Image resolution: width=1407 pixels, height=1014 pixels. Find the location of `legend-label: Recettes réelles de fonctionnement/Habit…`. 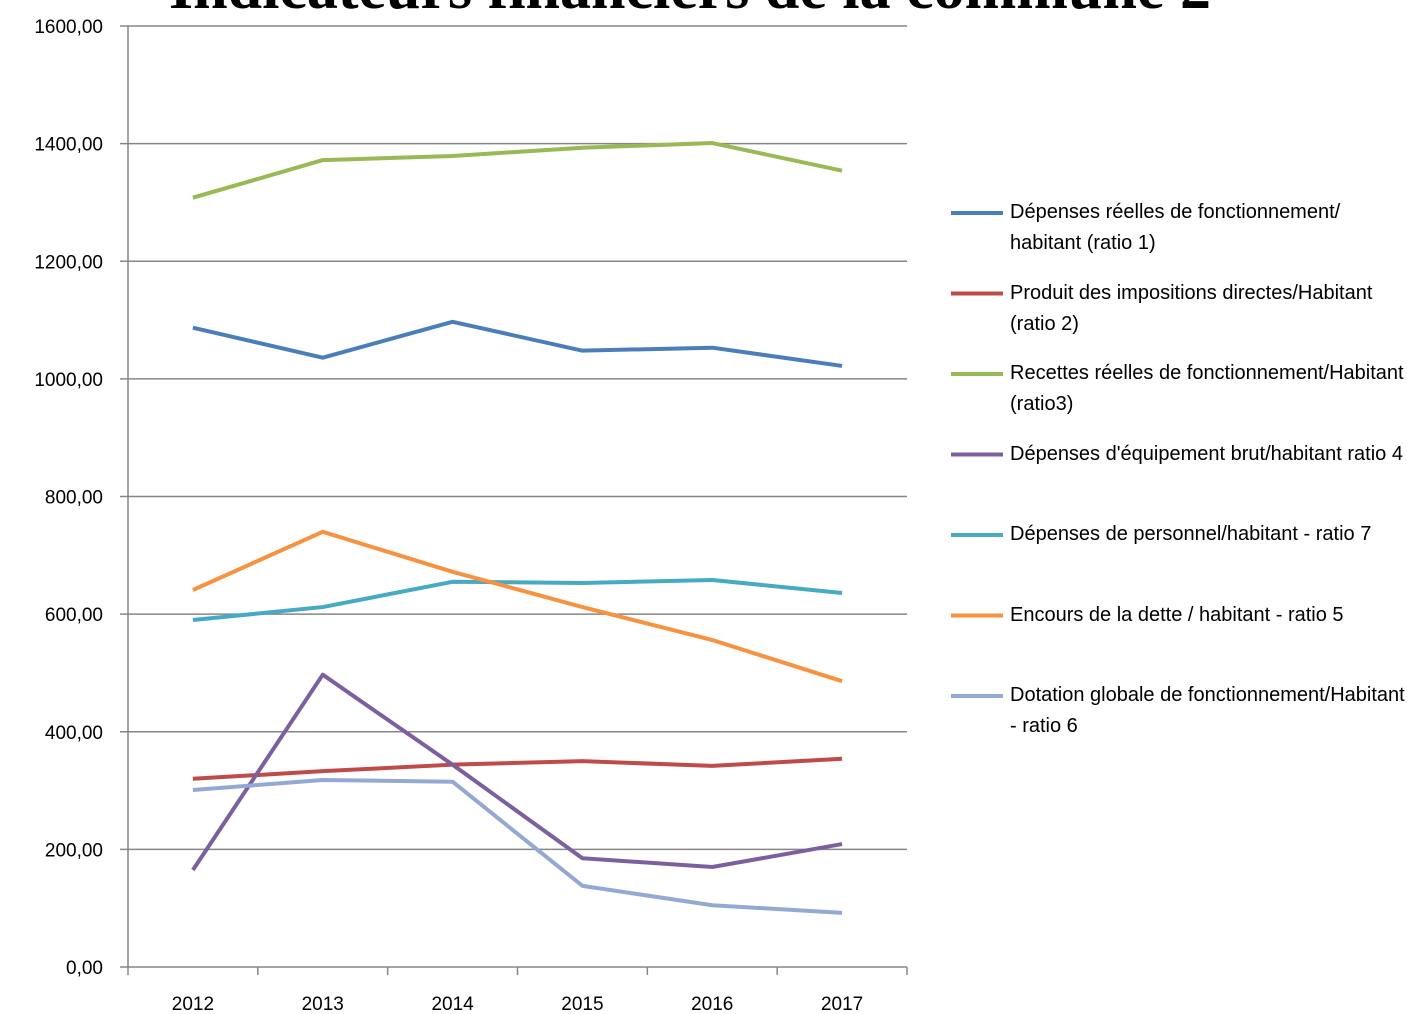

legend-label: Recettes réelles de fonctionnement/Habit… is located at coordinates (1207, 388).